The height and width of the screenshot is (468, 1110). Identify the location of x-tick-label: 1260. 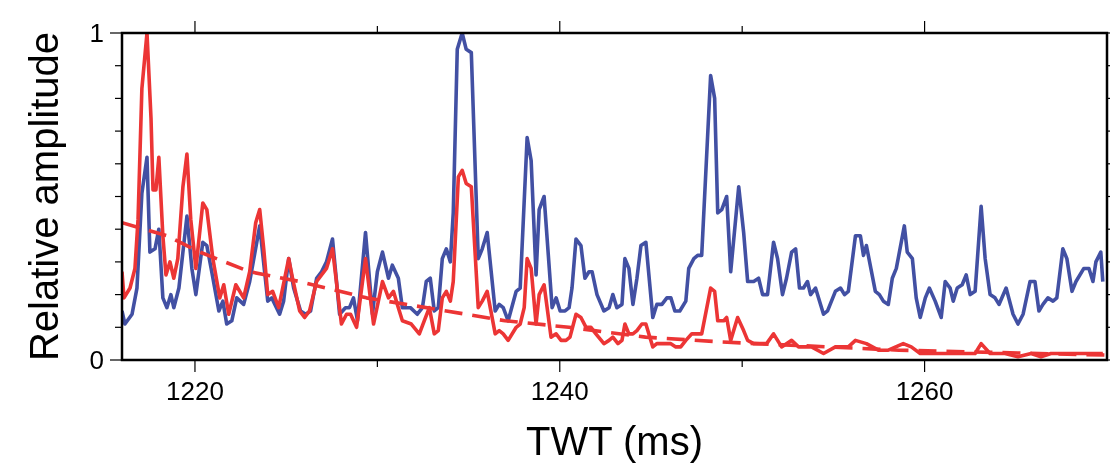
(924, 391).